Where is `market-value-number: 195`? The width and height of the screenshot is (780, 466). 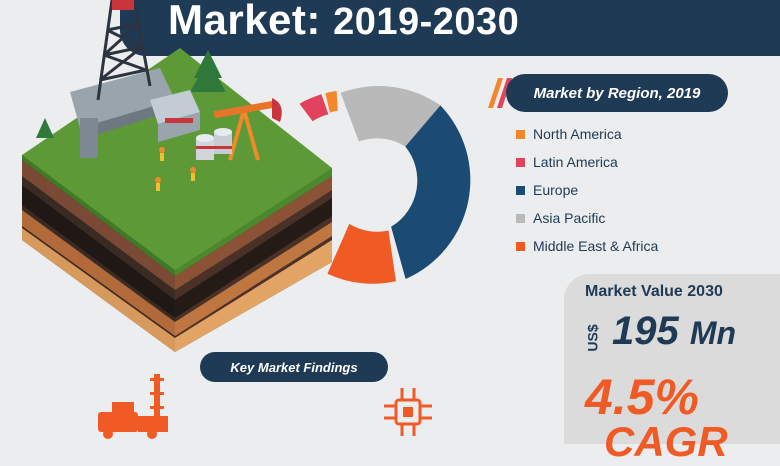
market-value-number: 195 is located at coordinates (645, 331).